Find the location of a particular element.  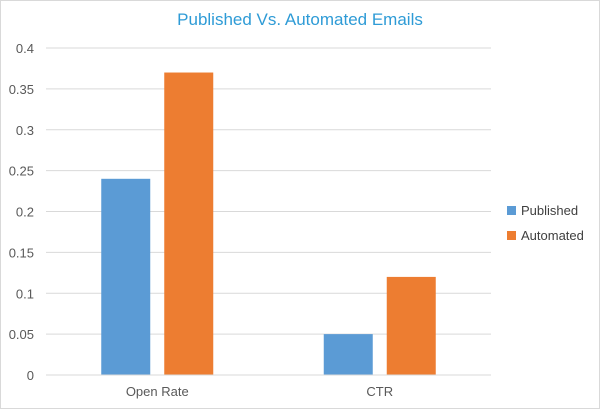

bar-automated-open-rate is located at coordinates (189, 224).